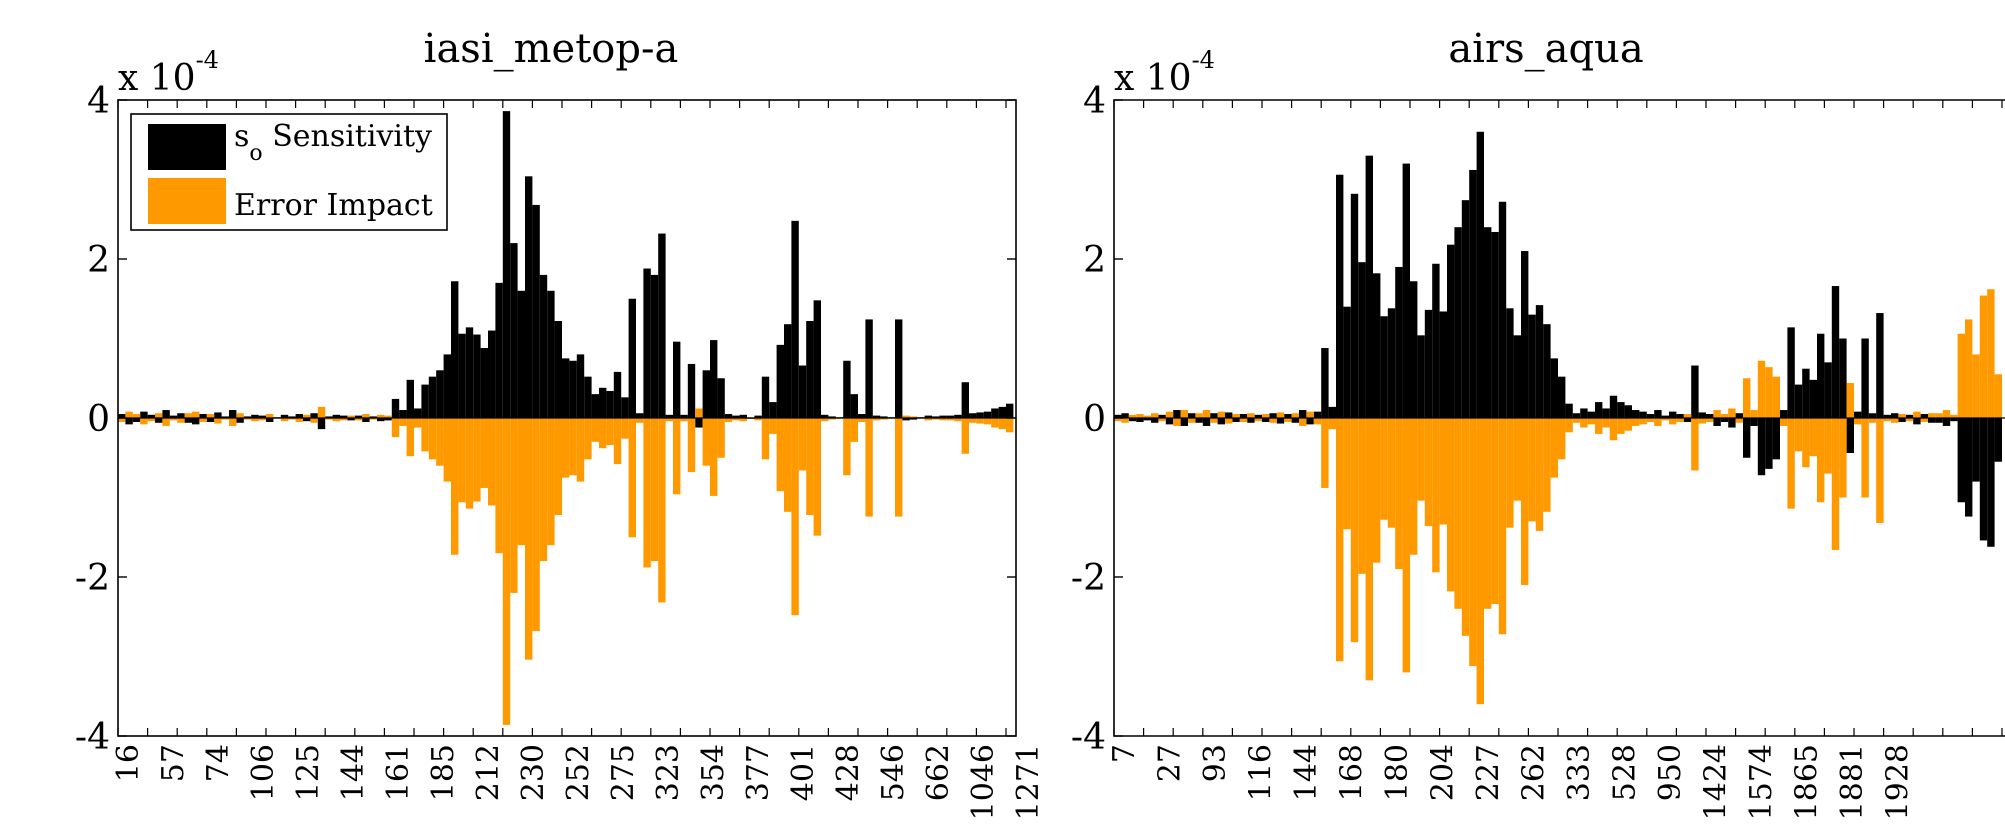 This screenshot has height=826, width=2005. I want to click on x-tick-label: 1271, so click(1028, 782).